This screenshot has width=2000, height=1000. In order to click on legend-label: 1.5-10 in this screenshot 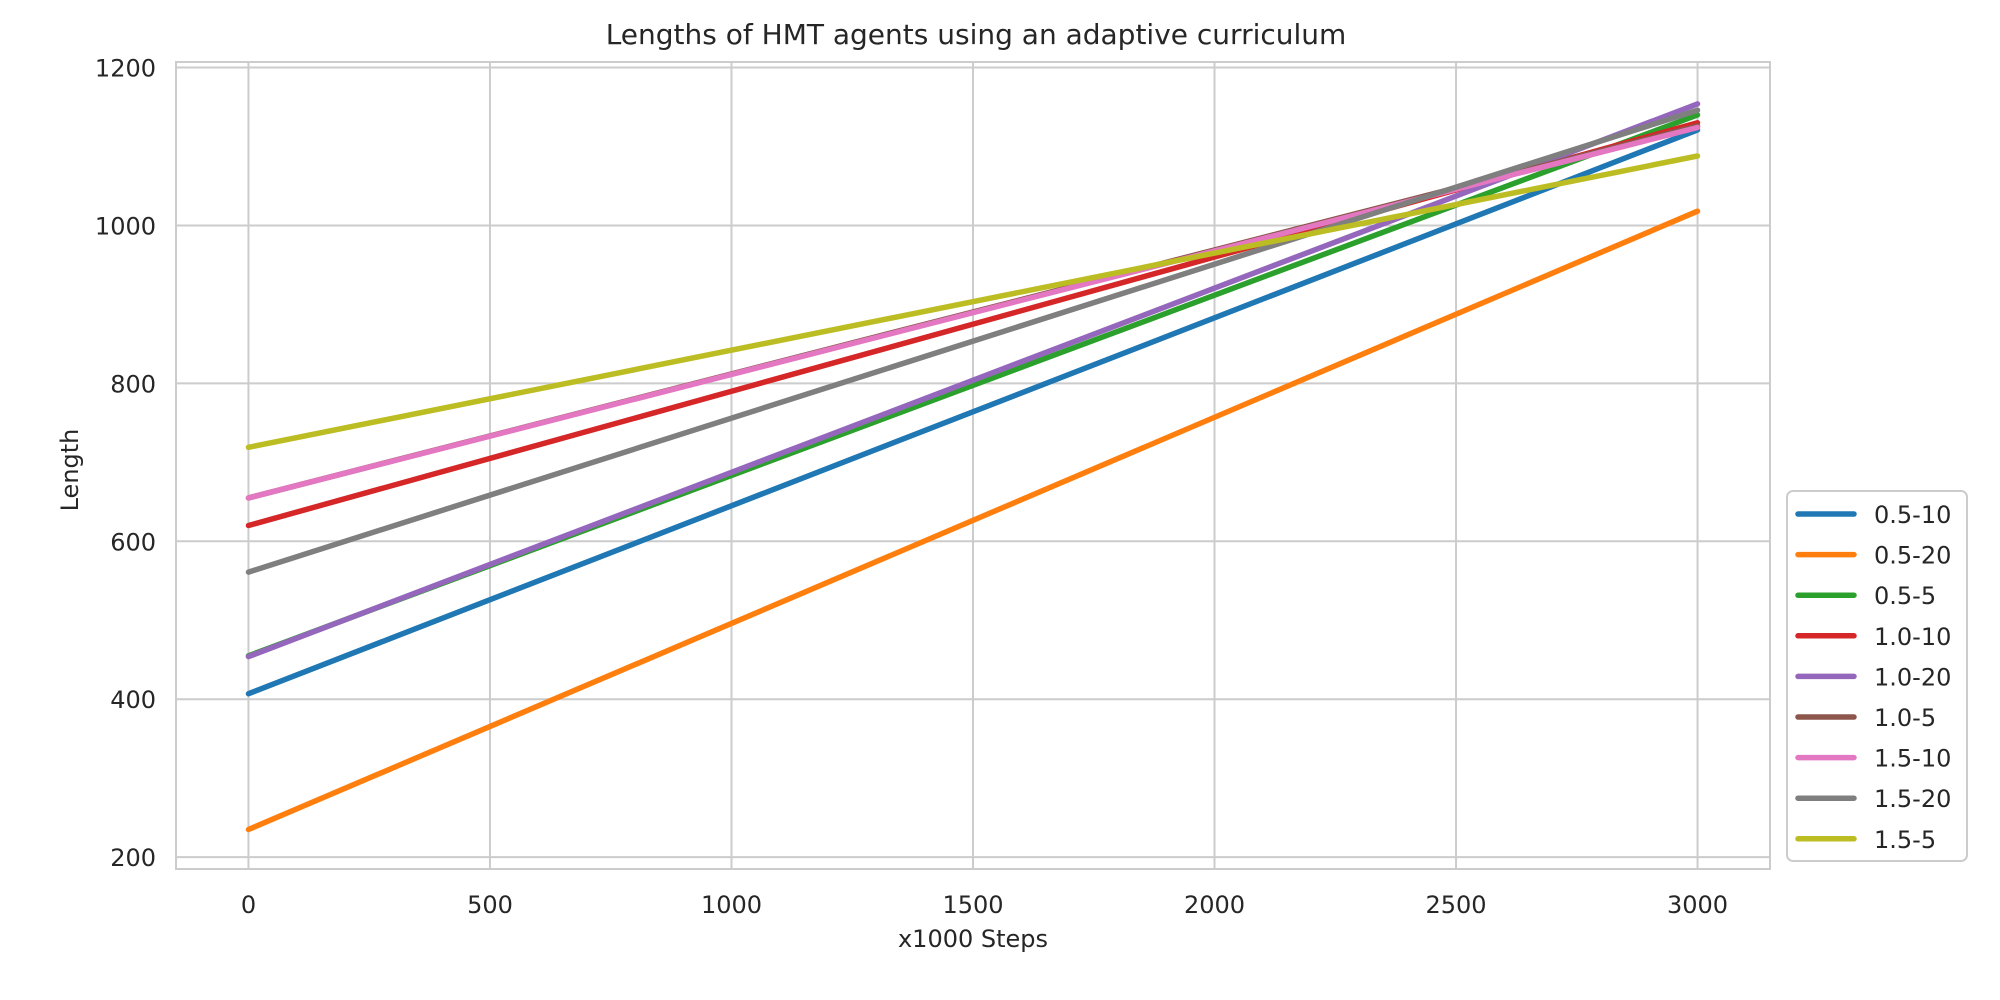, I will do `click(1912, 759)`.